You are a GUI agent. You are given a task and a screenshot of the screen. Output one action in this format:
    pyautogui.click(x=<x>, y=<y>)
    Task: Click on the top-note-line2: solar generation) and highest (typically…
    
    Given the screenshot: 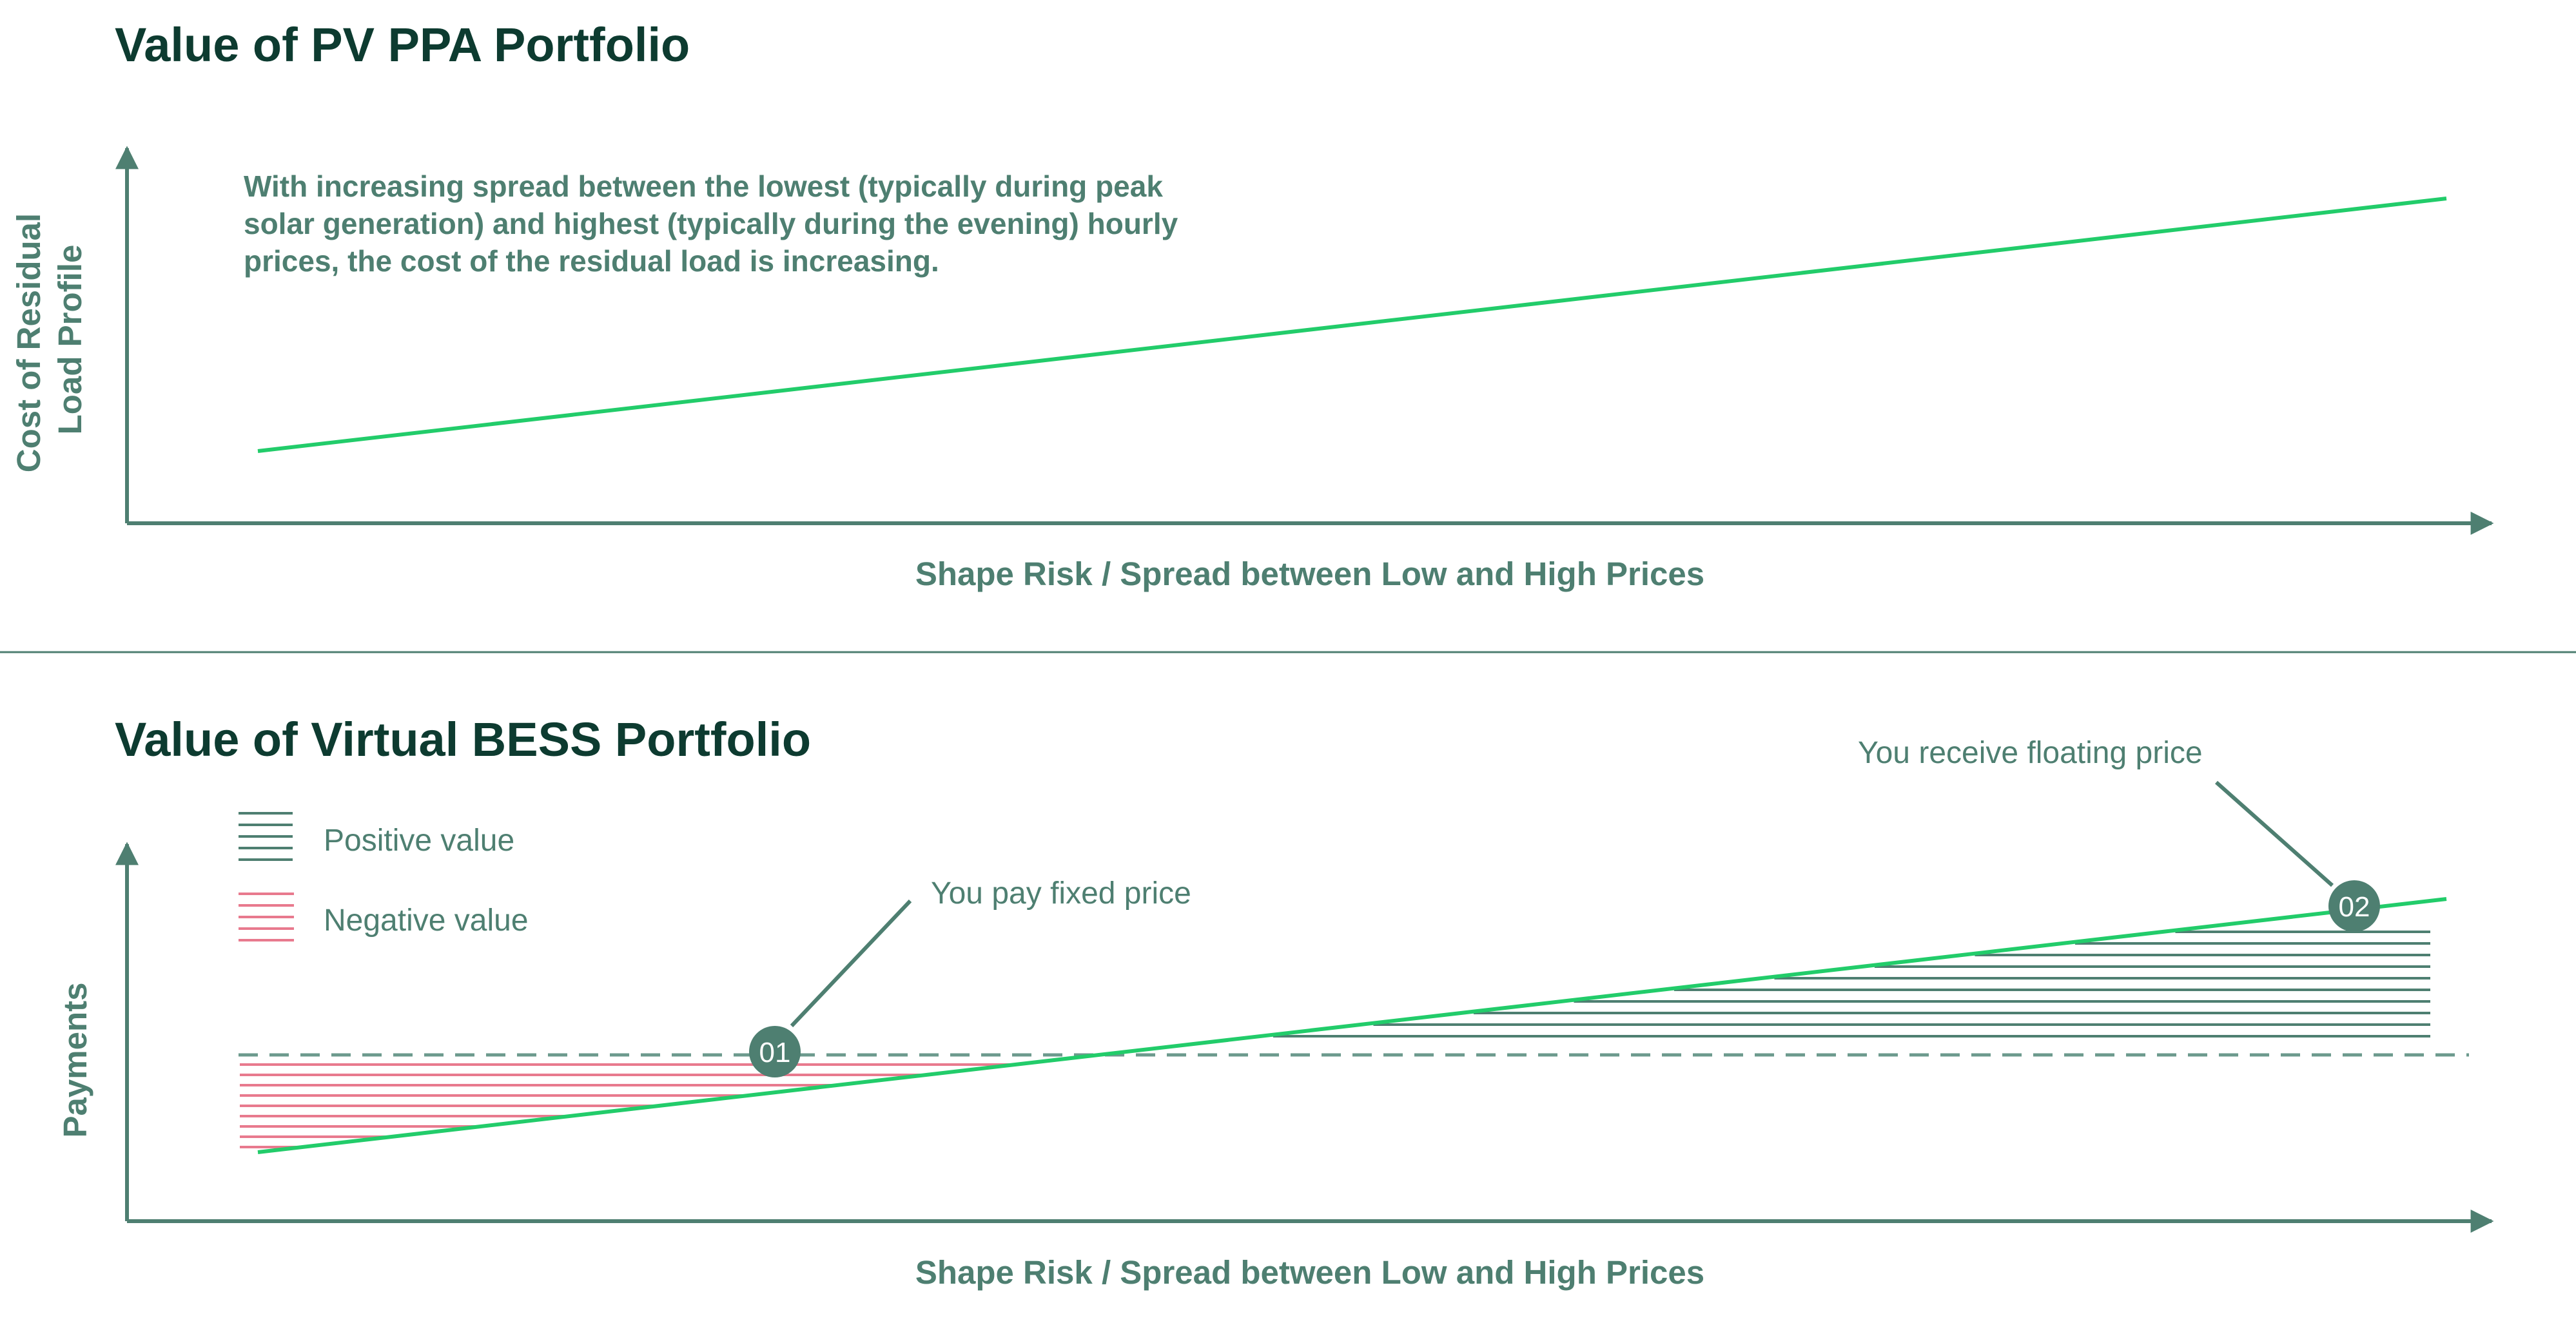 What is the action you would take?
    pyautogui.click(x=711, y=223)
    